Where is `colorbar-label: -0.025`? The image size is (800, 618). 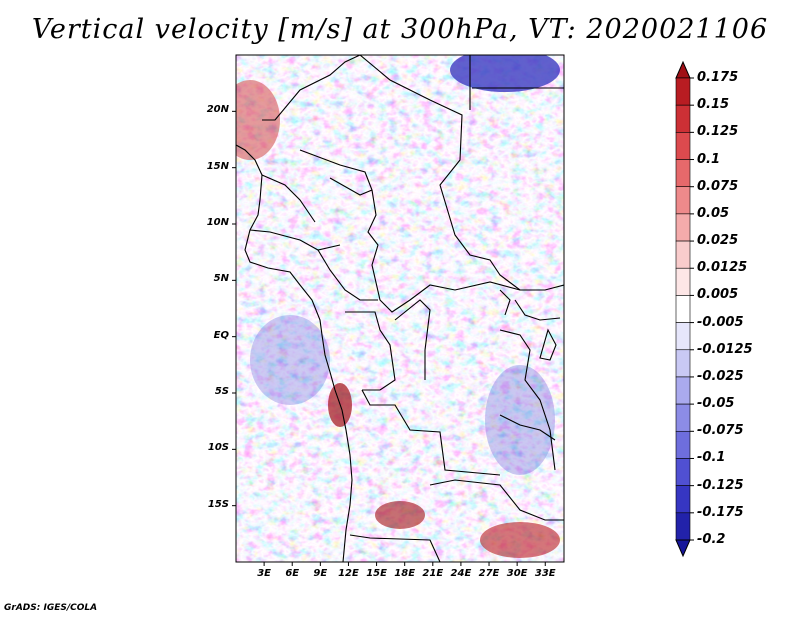
colorbar-label: -0.025 is located at coordinates (720, 376).